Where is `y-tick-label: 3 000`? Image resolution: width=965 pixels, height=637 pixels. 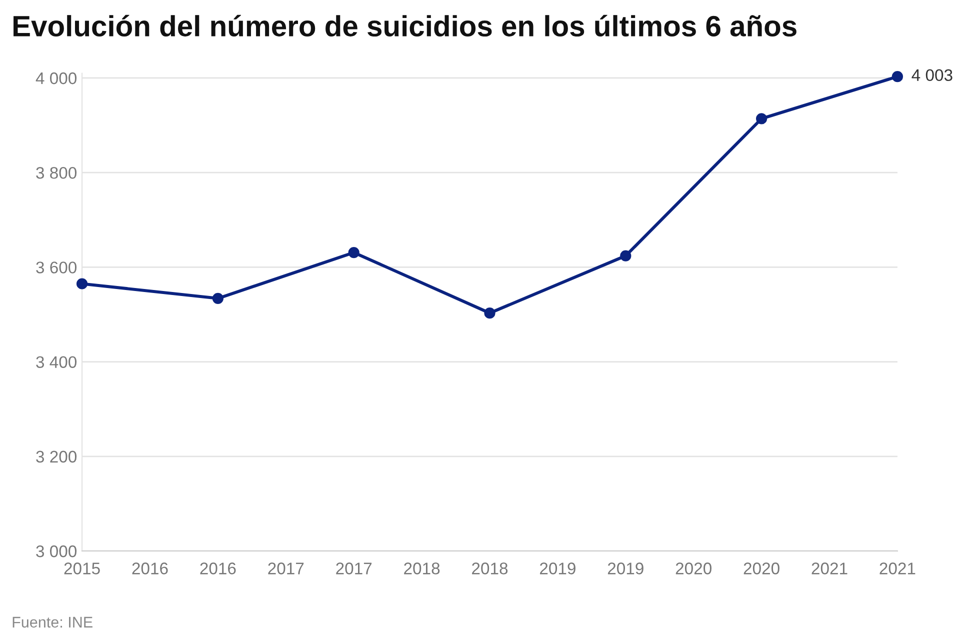 y-tick-label: 3 000 is located at coordinates (56, 551).